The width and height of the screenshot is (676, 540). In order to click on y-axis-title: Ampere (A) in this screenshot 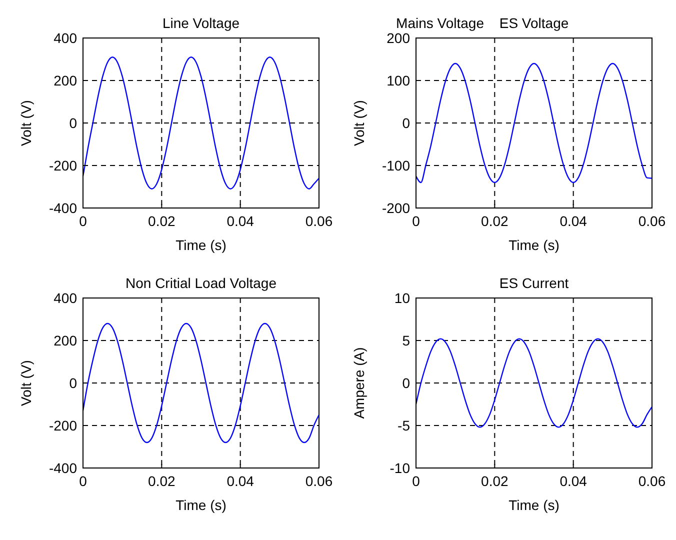, I will do `click(359, 383)`.